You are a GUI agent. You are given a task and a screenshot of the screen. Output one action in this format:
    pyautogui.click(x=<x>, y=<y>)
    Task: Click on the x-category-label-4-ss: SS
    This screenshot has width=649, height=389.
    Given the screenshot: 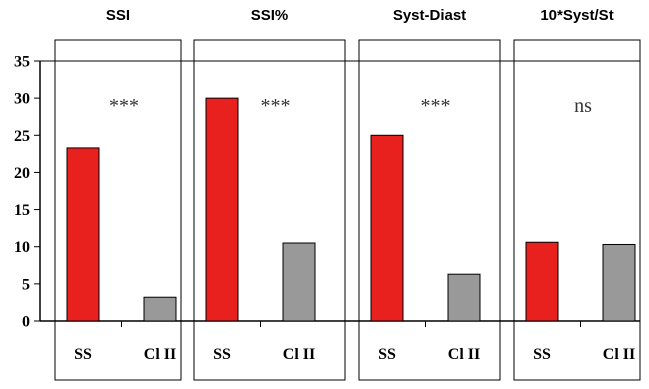 What is the action you would take?
    pyautogui.click(x=542, y=354)
    